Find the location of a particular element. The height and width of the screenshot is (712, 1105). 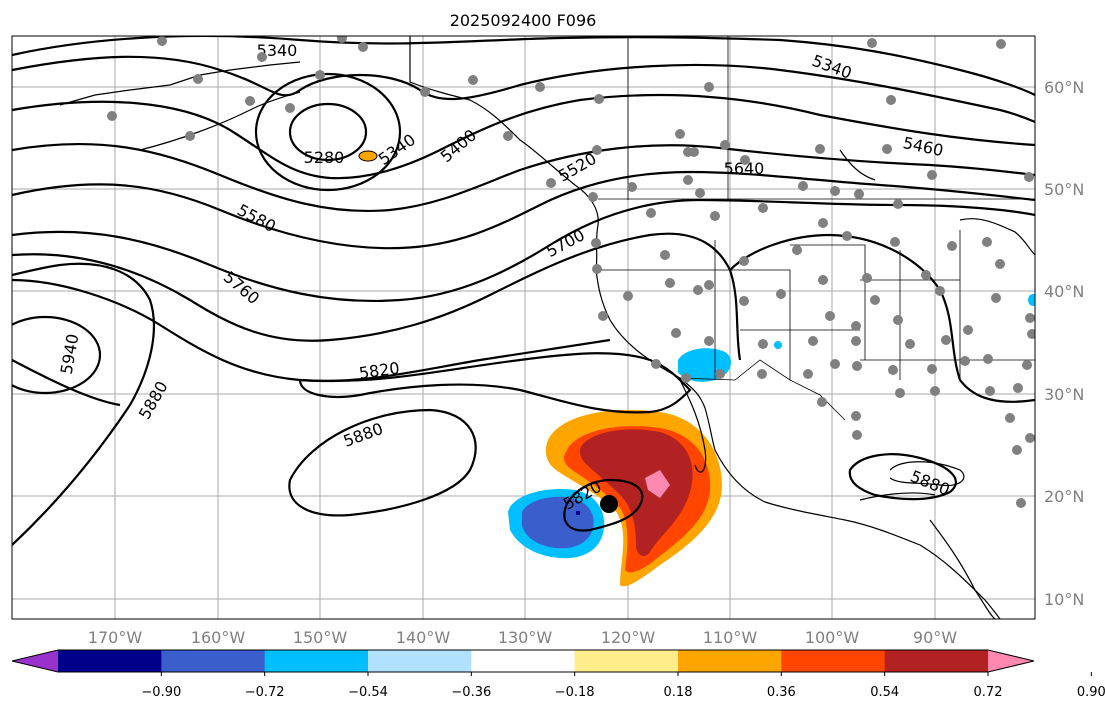

lat-label: 40°N is located at coordinates (1064, 291).